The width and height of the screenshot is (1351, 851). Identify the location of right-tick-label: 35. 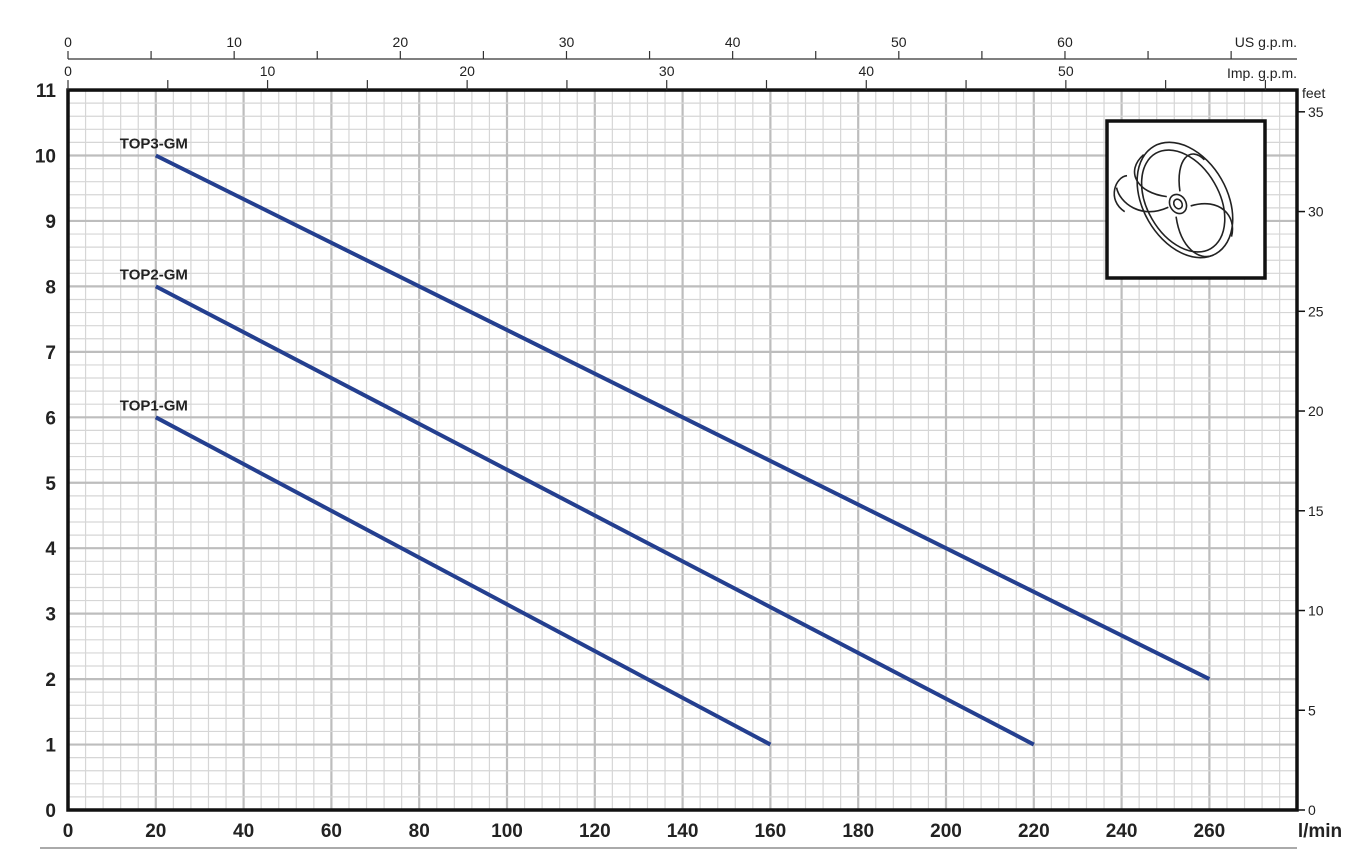
(1316, 112).